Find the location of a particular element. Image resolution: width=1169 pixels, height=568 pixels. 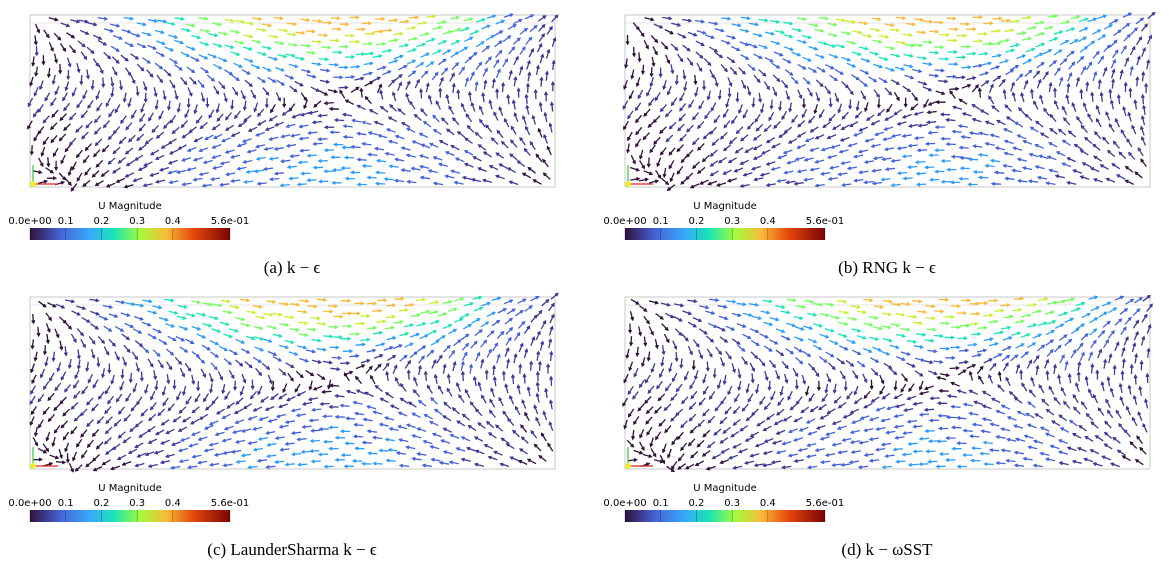

caption: (d) k − ωSST is located at coordinates (887, 549).